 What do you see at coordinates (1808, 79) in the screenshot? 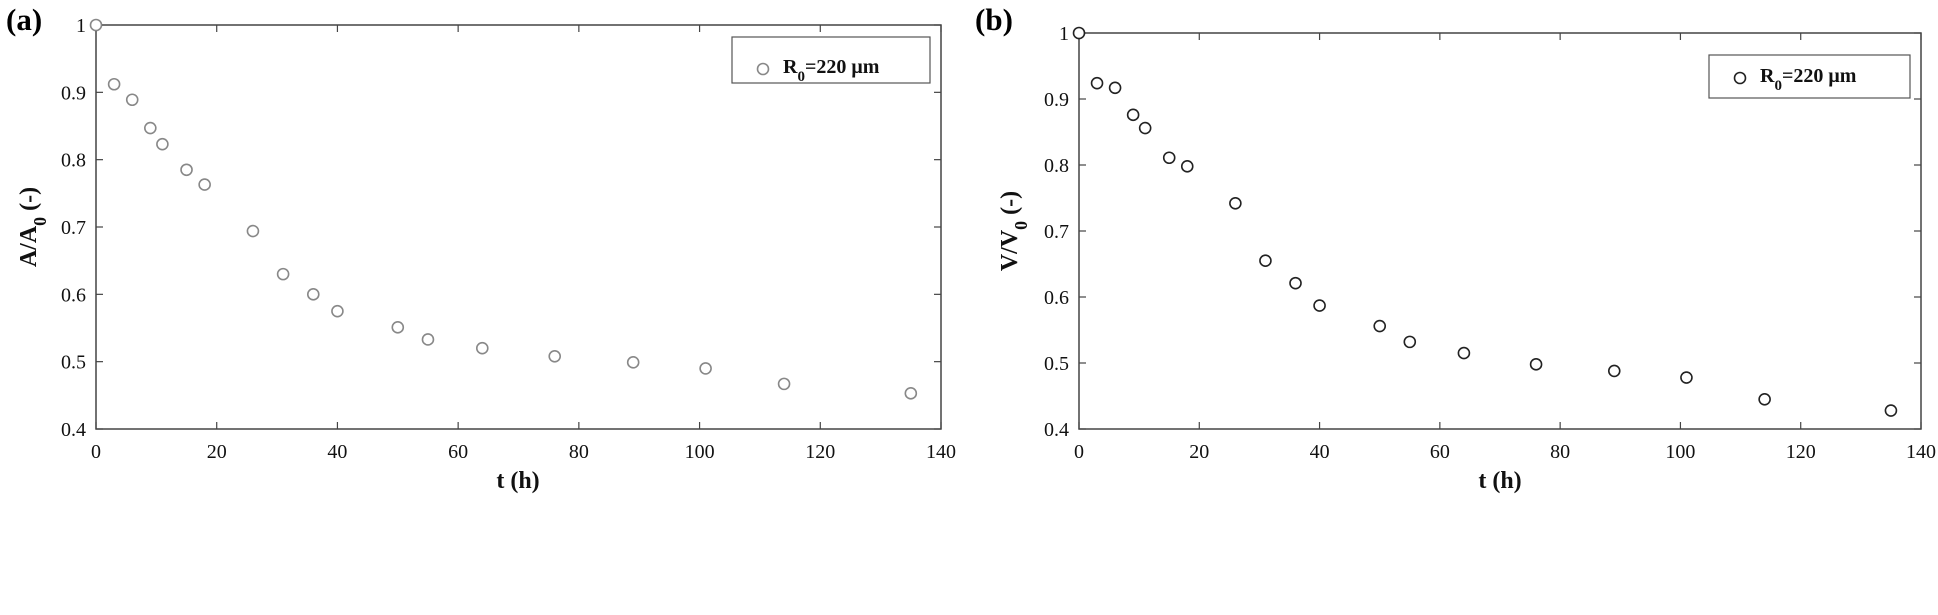
I see `legend-label-b: R0=220 μm` at bounding box center [1808, 79].